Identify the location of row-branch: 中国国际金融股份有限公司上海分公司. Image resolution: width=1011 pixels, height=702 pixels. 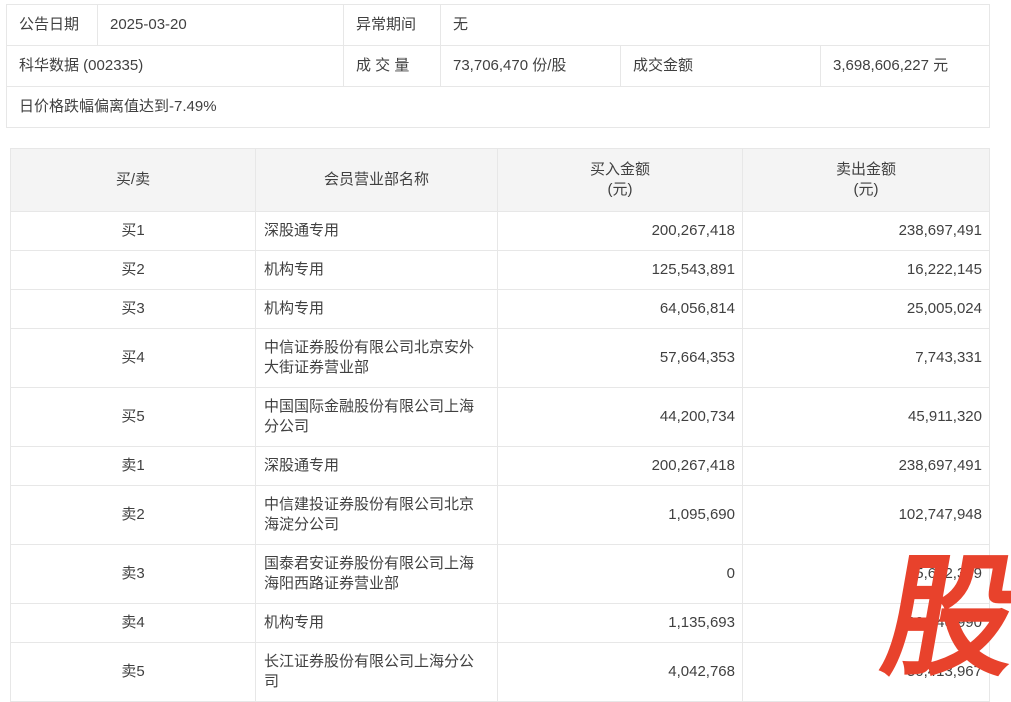
(376, 417).